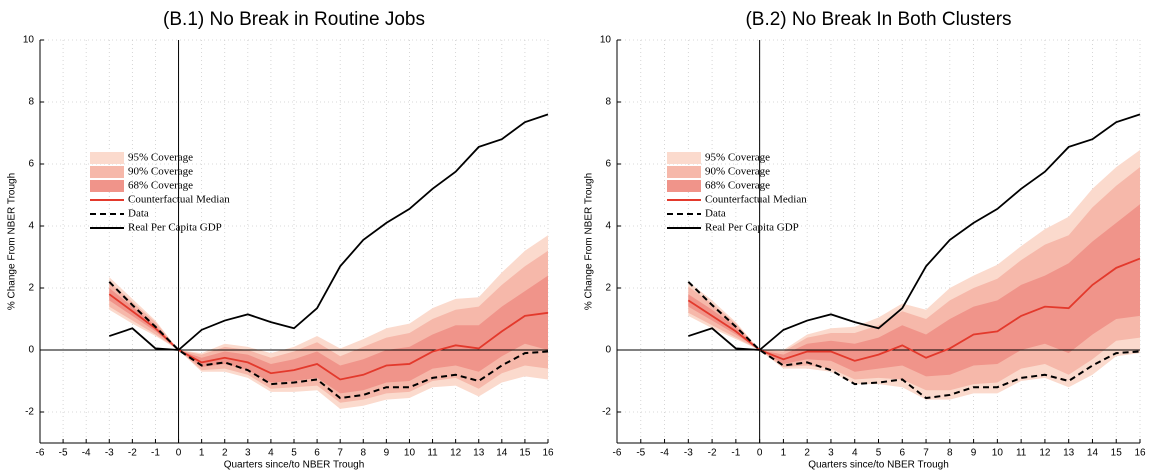 This screenshot has width=1150, height=475. I want to click on coverage-band, so click(914, 290).